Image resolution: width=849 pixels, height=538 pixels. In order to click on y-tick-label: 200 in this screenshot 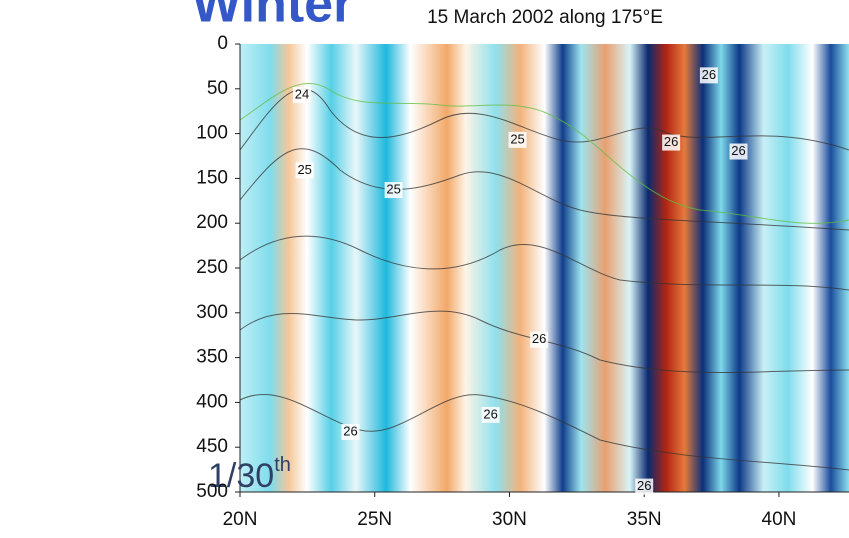, I will do `click(212, 222)`.